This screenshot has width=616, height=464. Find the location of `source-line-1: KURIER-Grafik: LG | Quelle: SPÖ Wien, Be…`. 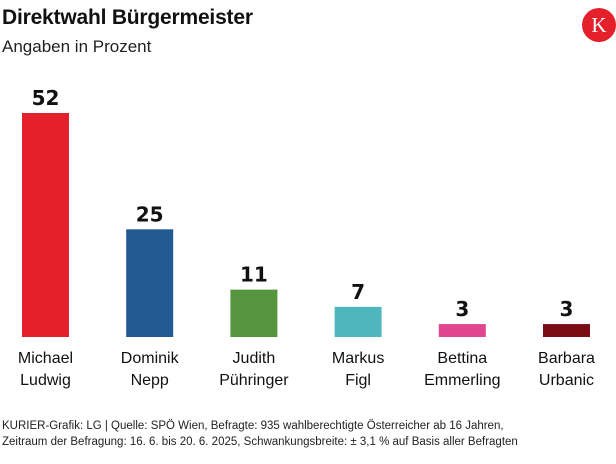

source-line-1: KURIER-Grafik: LG | Quelle: SPÖ Wien, Be… is located at coordinates (253, 426).